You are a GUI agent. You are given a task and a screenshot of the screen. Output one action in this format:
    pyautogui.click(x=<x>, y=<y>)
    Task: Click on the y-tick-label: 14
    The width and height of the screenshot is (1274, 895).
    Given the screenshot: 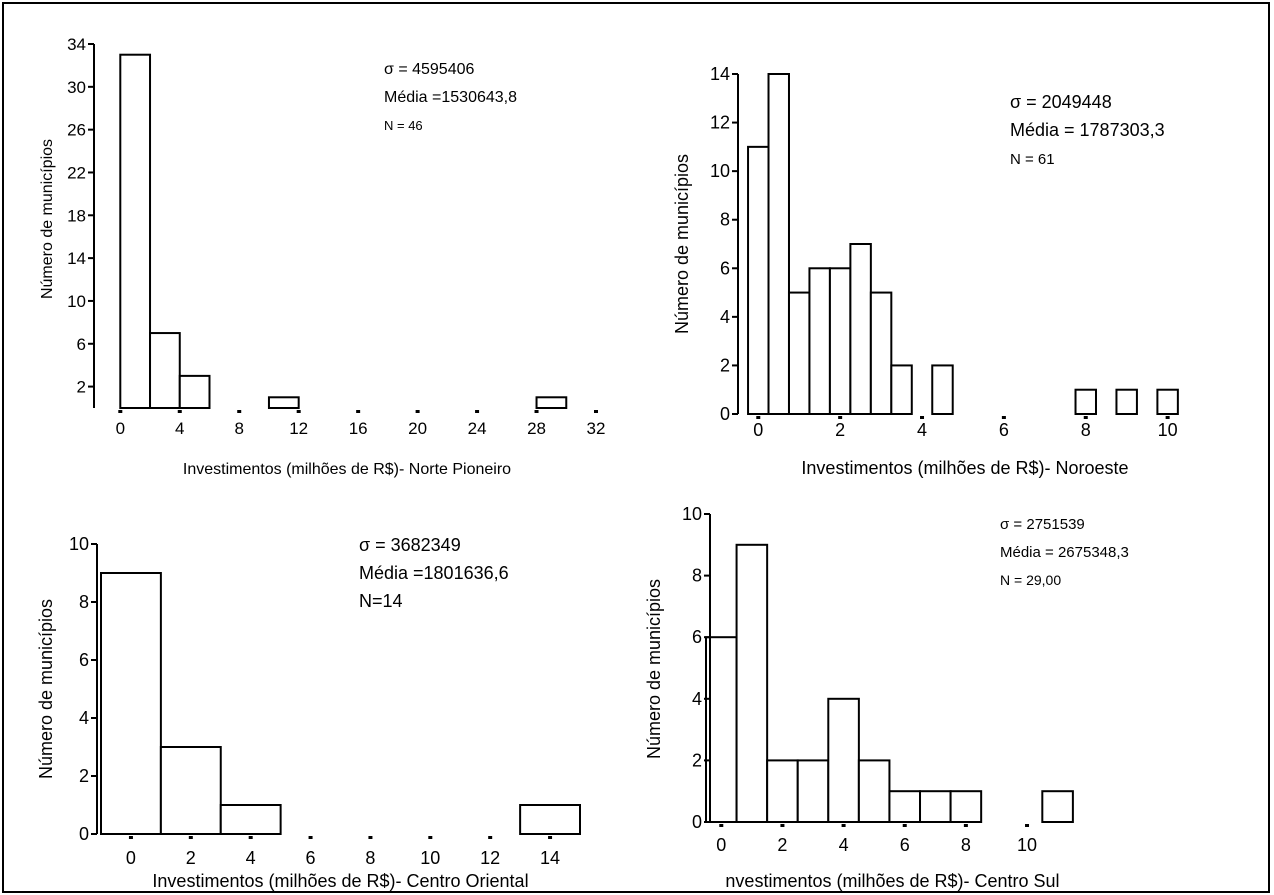 What is the action you would take?
    pyautogui.click(x=720, y=74)
    